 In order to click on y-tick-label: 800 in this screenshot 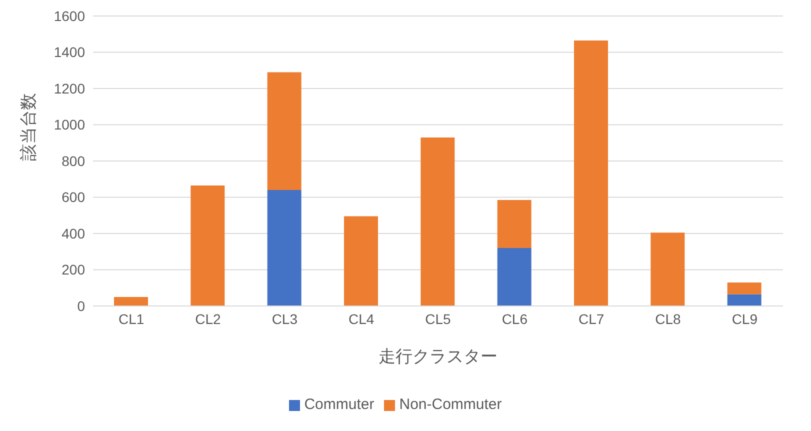, I will do `click(74, 160)`.